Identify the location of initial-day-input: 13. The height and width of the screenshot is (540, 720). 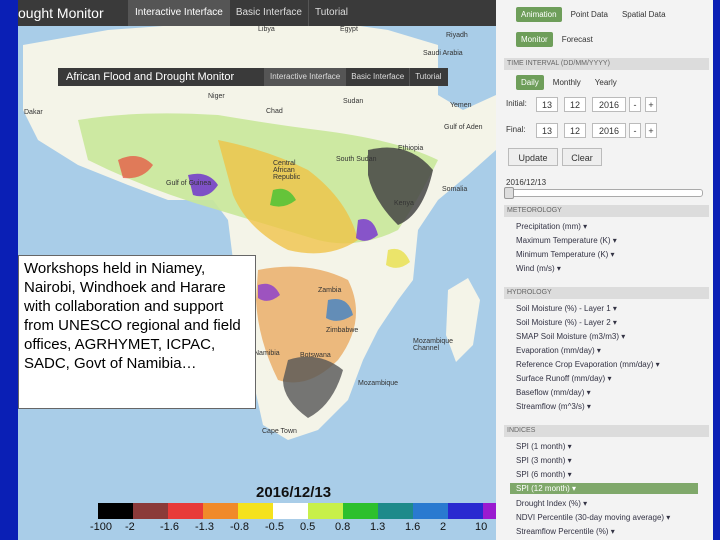
(547, 104).